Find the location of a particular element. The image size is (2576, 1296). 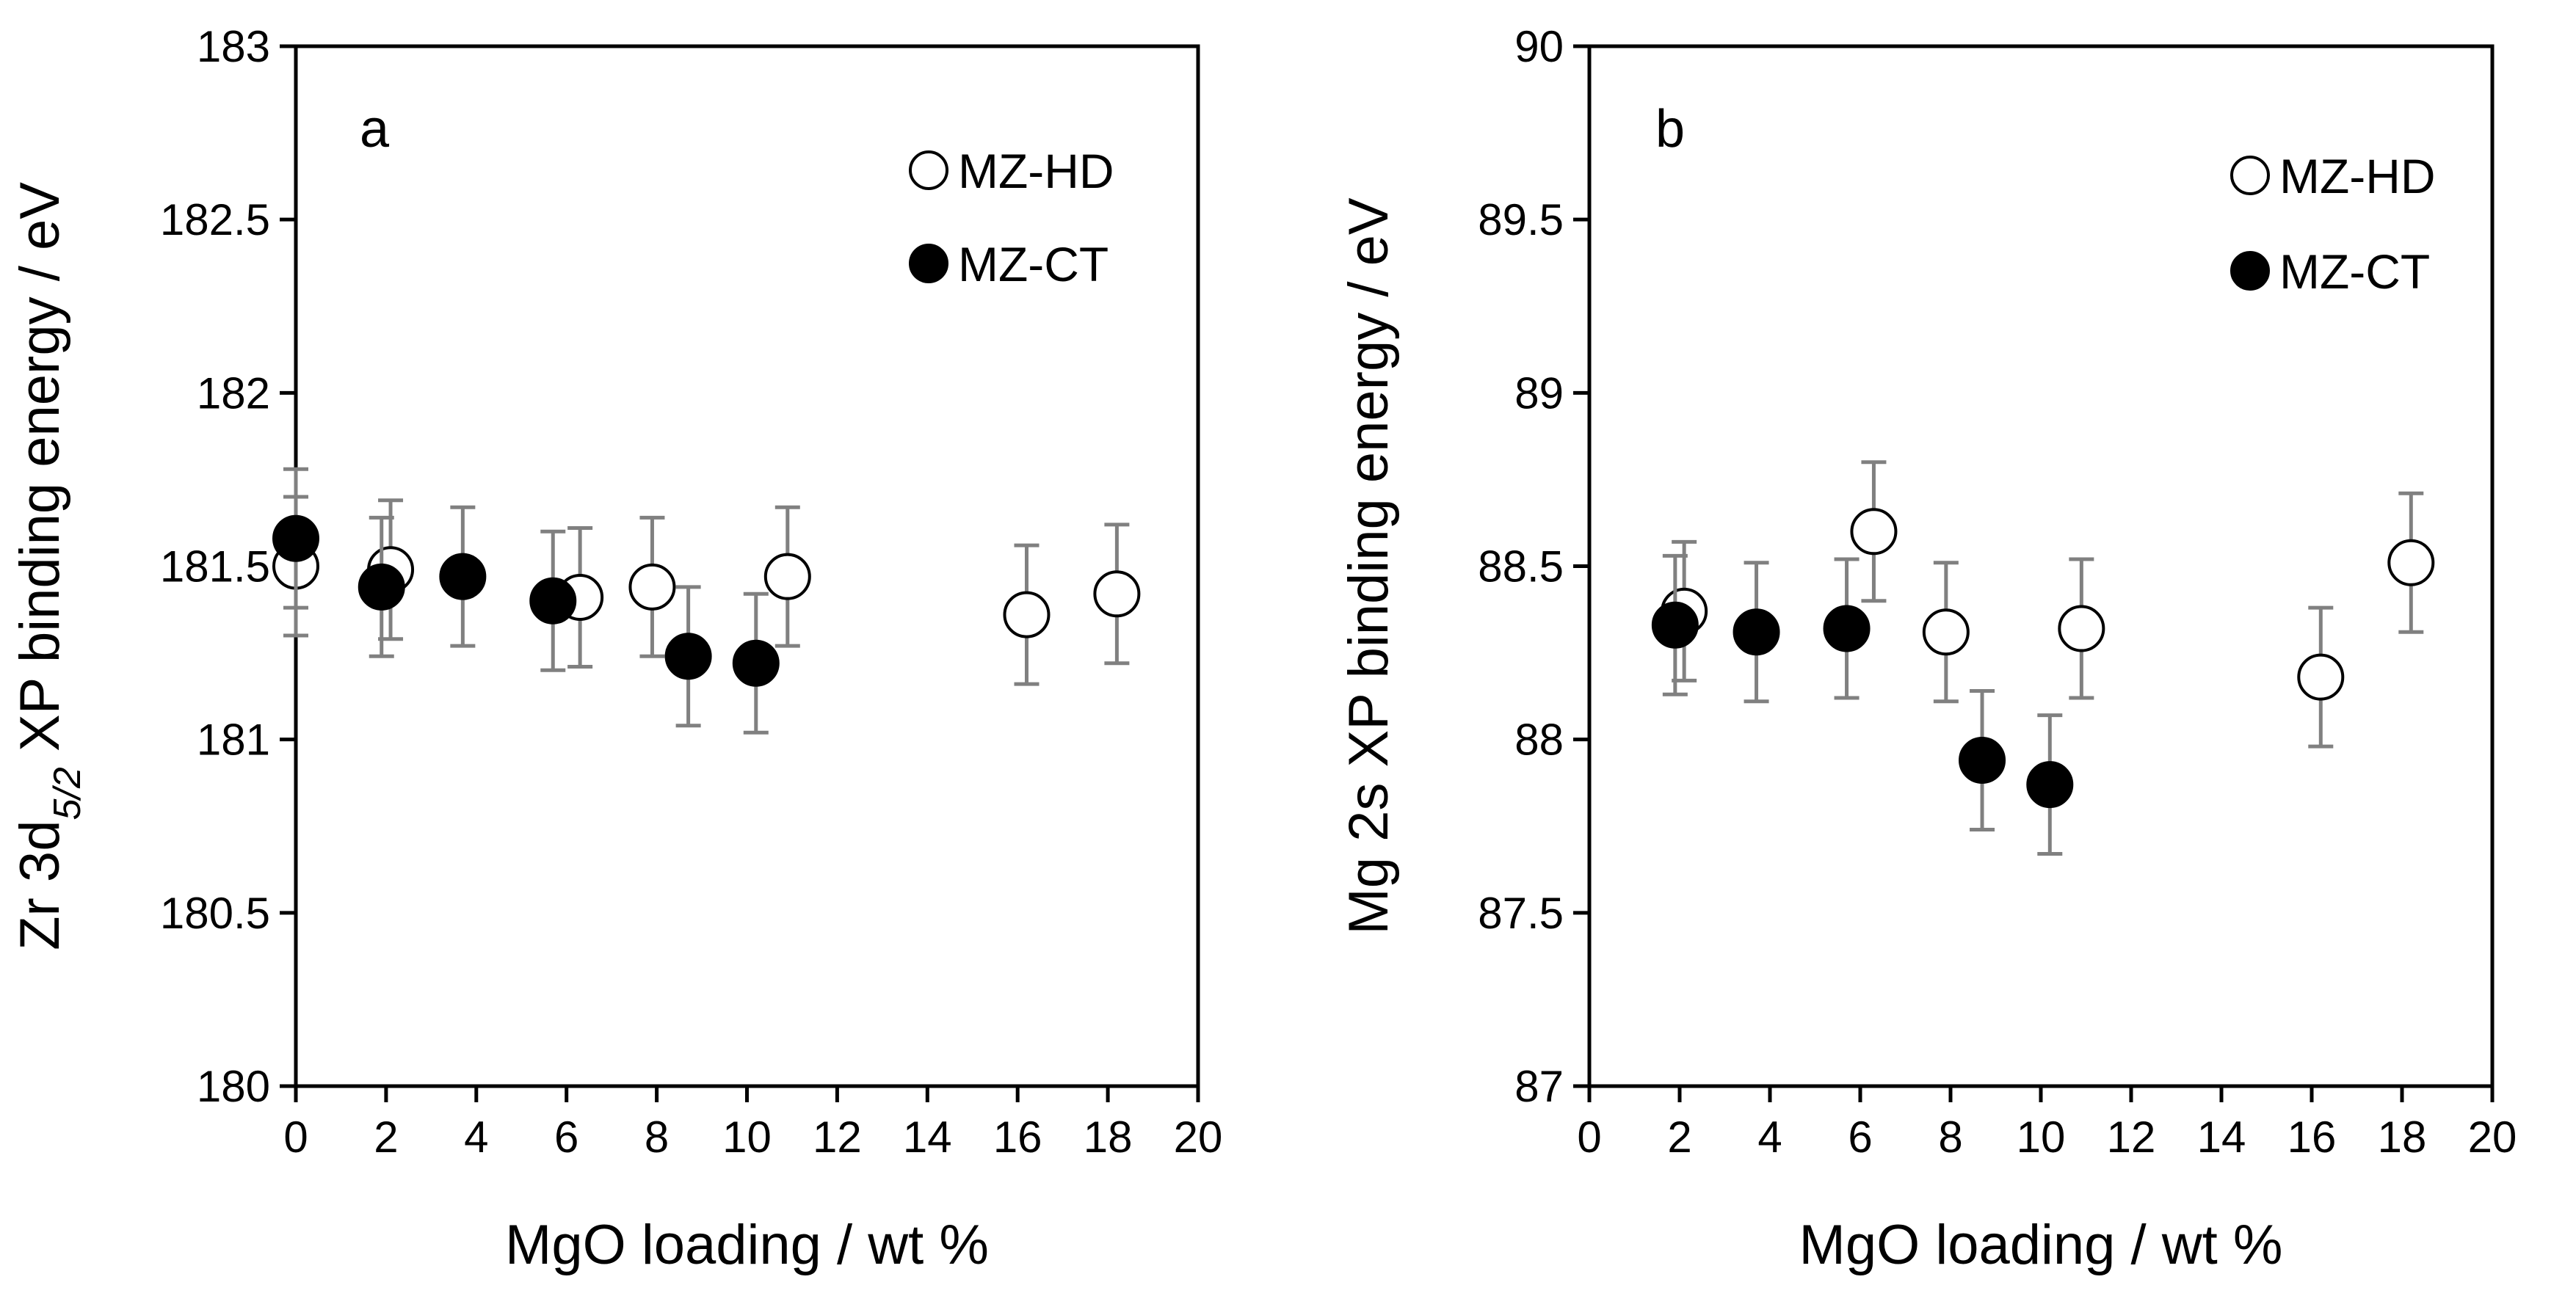

y-tick-label: 180.5 is located at coordinates (215, 913).